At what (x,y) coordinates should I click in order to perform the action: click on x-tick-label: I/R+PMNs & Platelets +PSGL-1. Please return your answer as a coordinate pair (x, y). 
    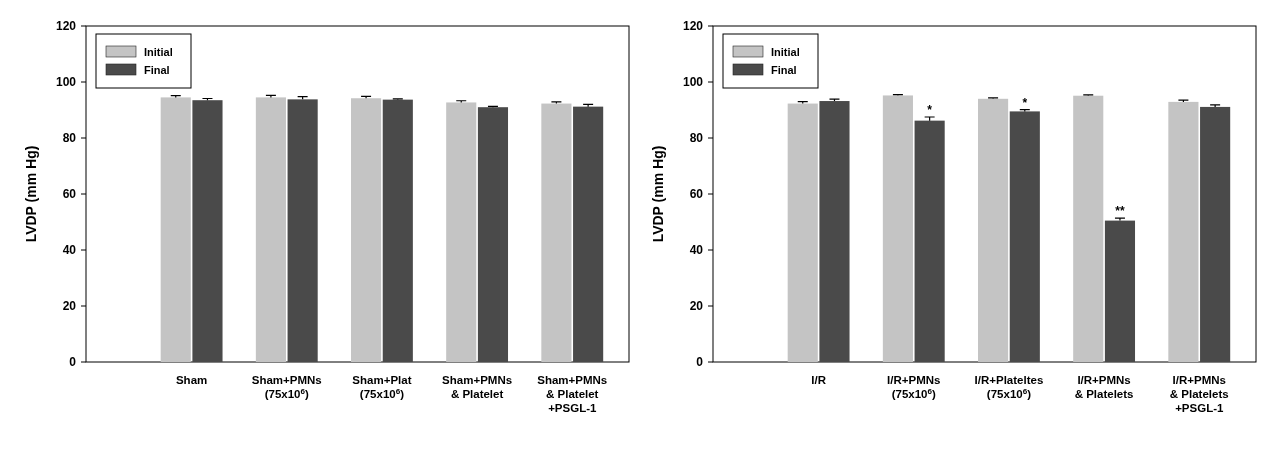
    Looking at the image, I should click on (1199, 394).